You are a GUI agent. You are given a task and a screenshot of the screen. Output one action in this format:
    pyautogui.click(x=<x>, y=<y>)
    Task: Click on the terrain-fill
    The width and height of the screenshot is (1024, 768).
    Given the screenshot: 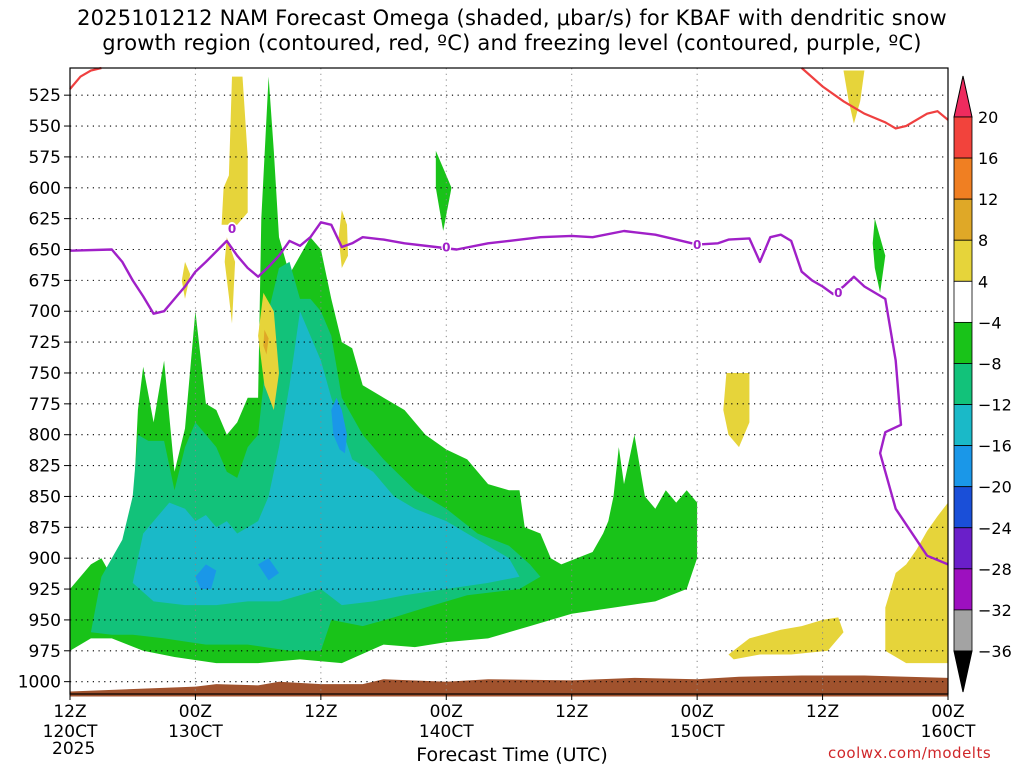 What is the action you would take?
    pyautogui.click(x=509, y=686)
    